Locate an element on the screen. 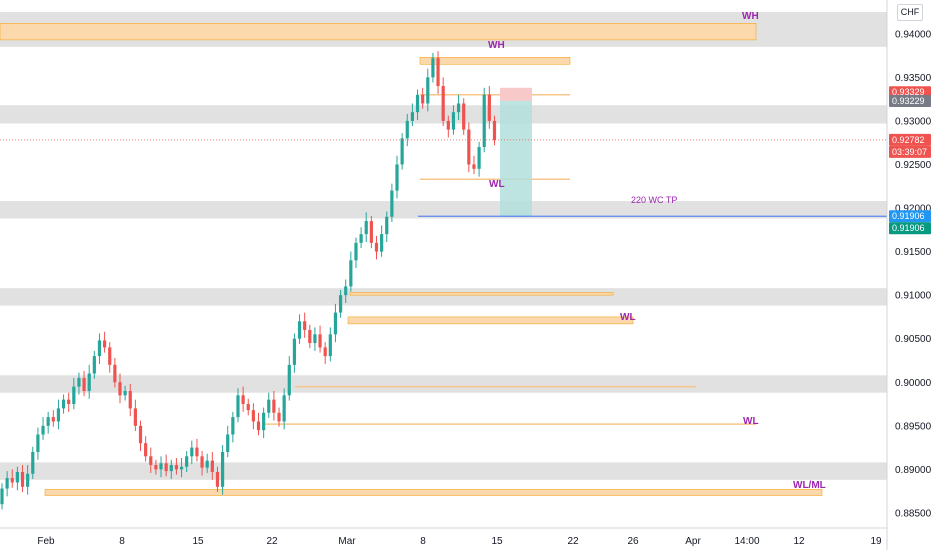  price-tick-label: 0.88500 is located at coordinates (913, 513).